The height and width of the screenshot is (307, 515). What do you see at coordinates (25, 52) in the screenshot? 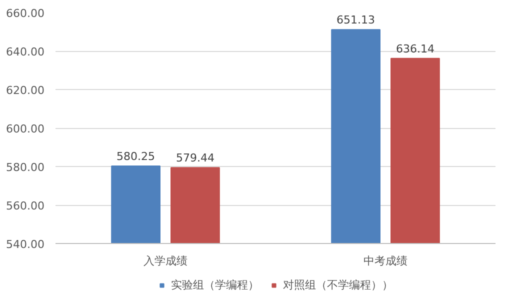
I see `y-tick-label: 640.00` at bounding box center [25, 52].